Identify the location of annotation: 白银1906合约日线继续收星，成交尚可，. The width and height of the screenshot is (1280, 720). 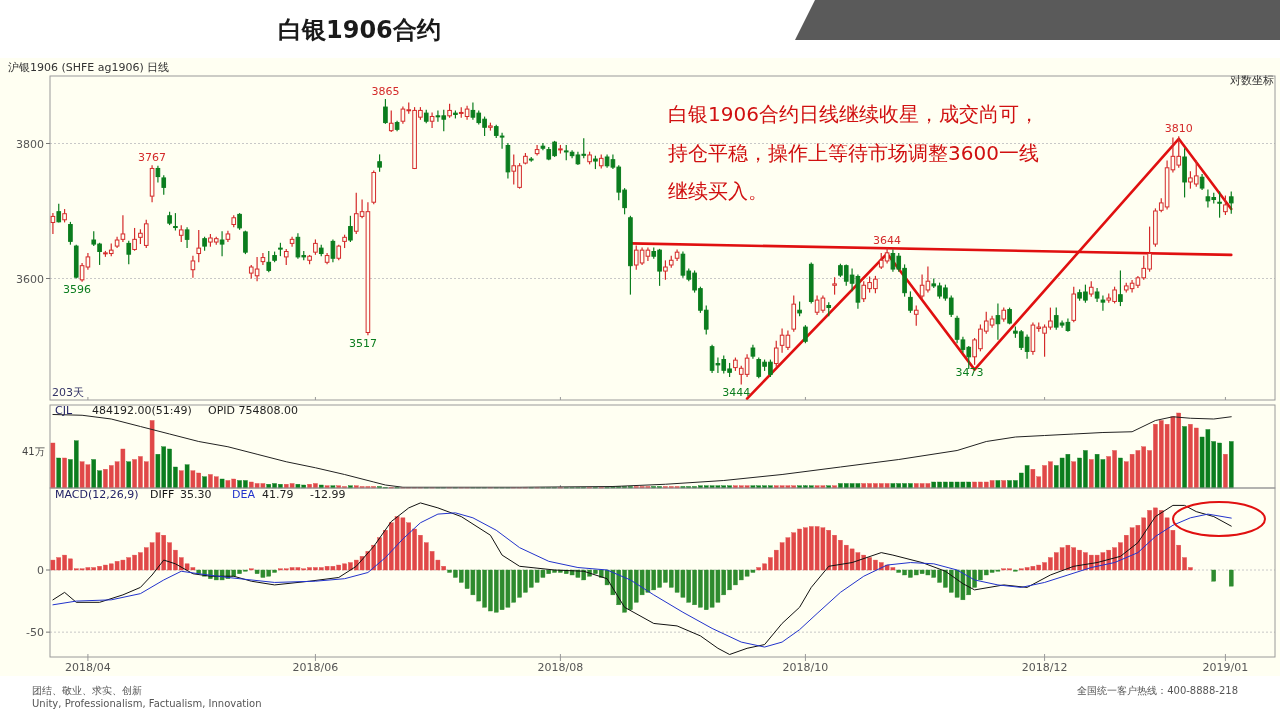
(853, 114).